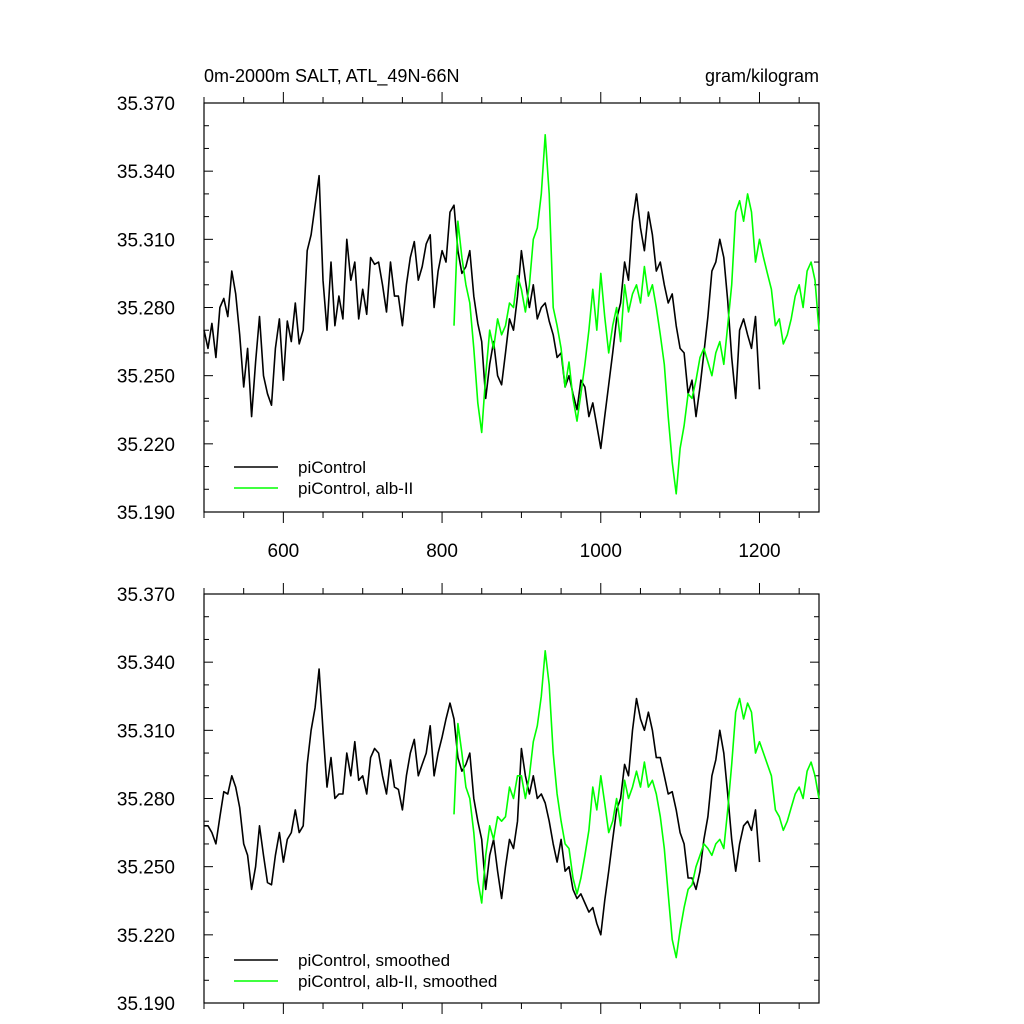  I want to click on top-legend: piControl piControl, alb-II, so click(323, 478).